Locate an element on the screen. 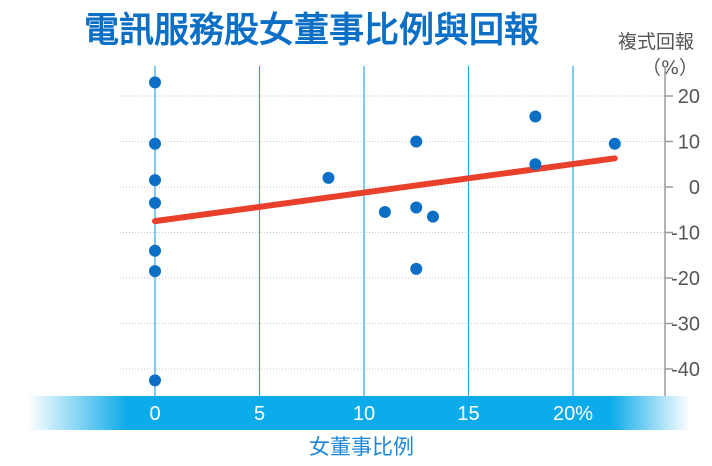 Image resolution: width=712 pixels, height=466 pixels. x-axis-band is located at coordinates (359, 413).